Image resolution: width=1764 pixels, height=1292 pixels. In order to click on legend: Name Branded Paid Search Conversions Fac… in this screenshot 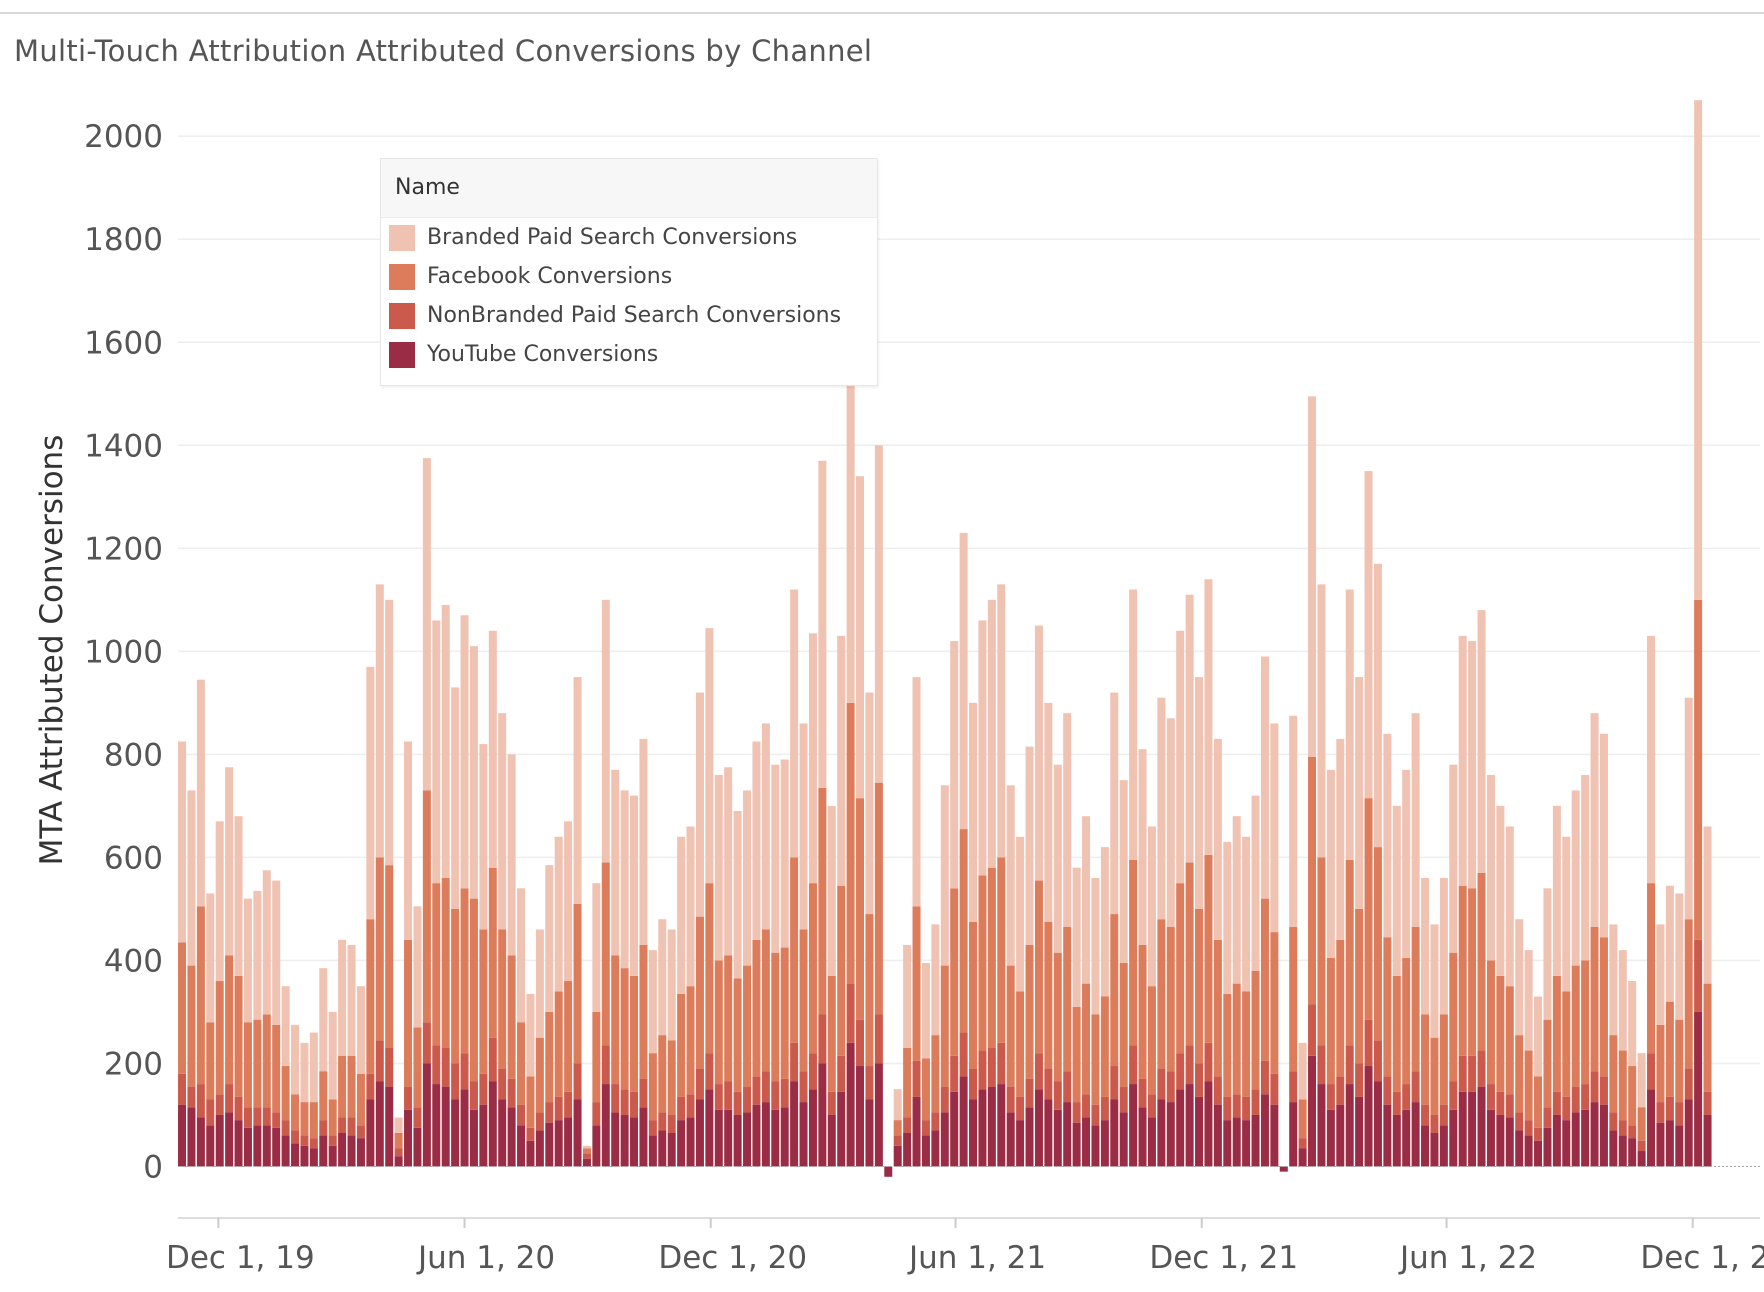, I will do `click(629, 272)`.